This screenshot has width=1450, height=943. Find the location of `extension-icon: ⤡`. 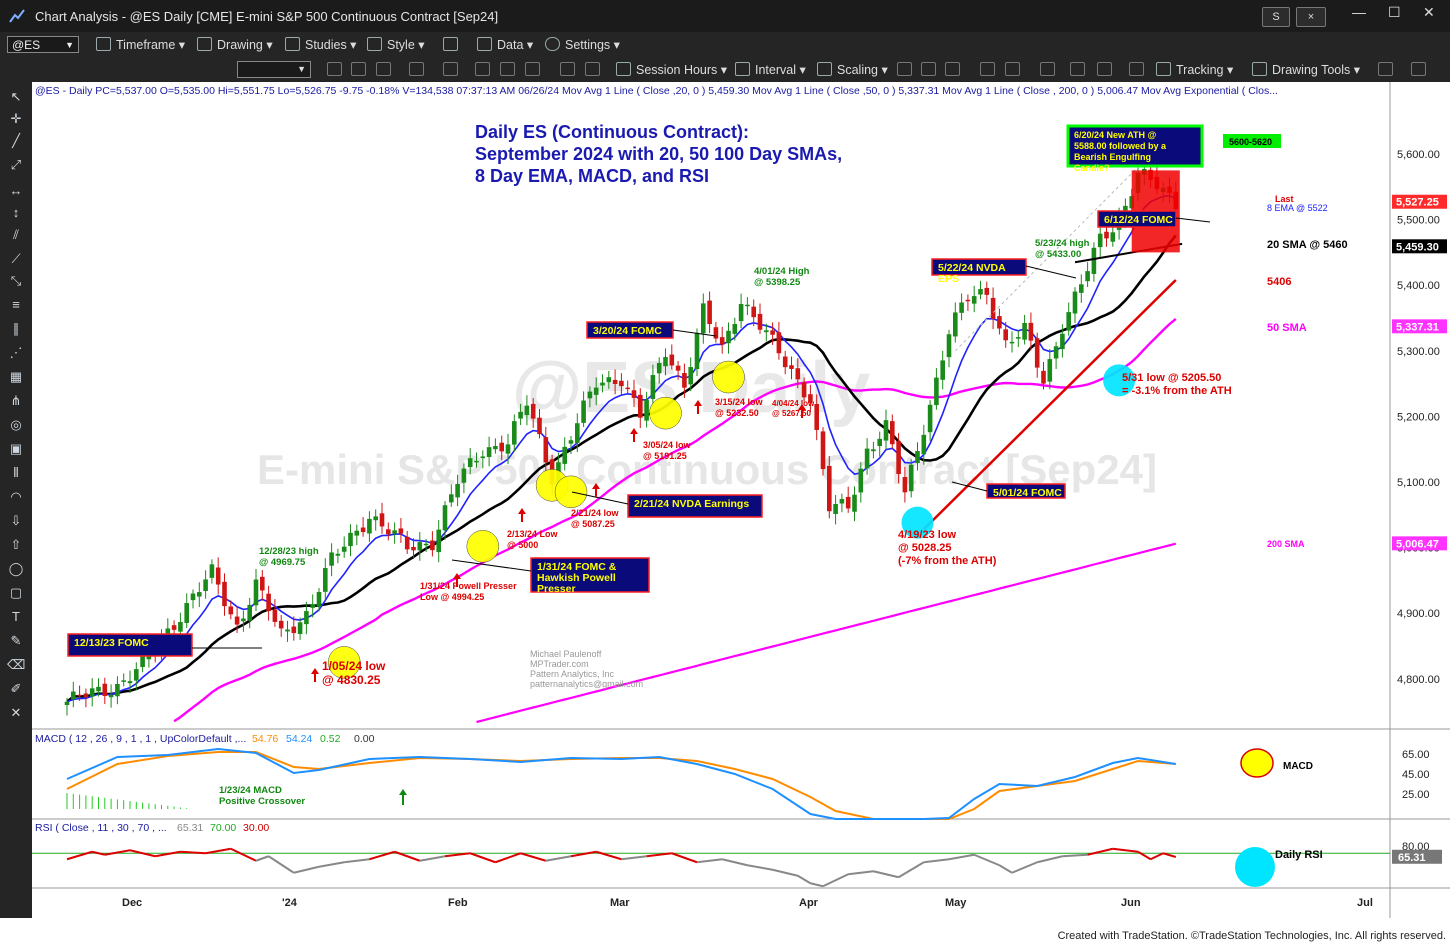

extension-icon: ⤡ is located at coordinates (16, 280).